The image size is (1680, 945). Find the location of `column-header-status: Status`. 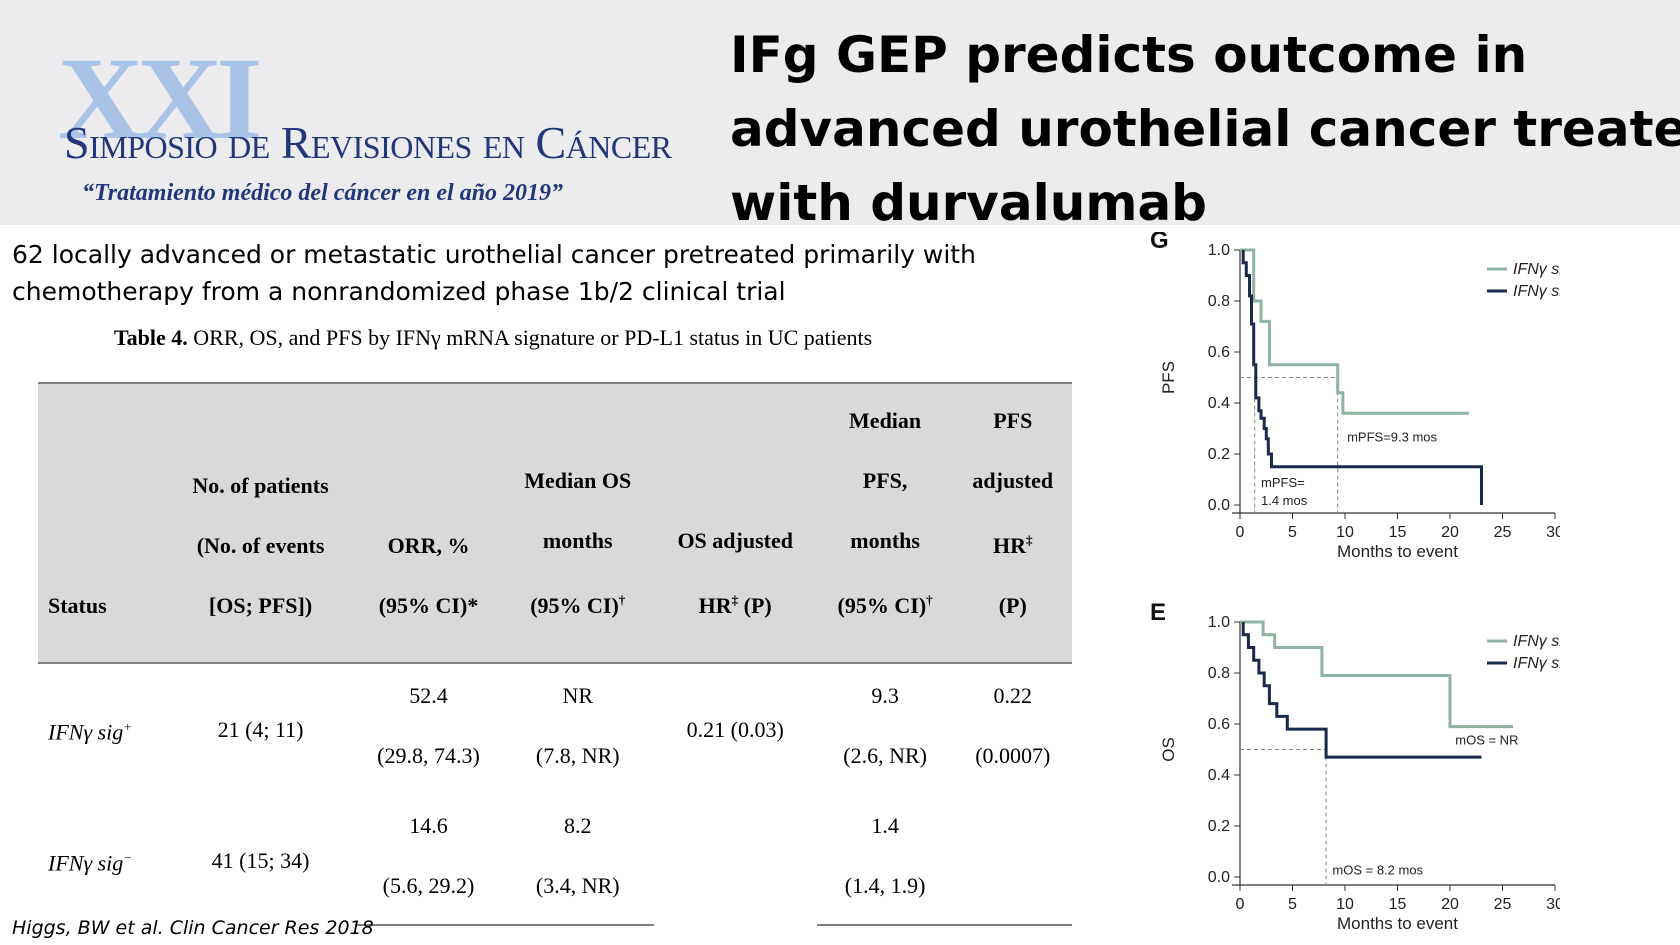

column-header-status: Status is located at coordinates (102, 523).